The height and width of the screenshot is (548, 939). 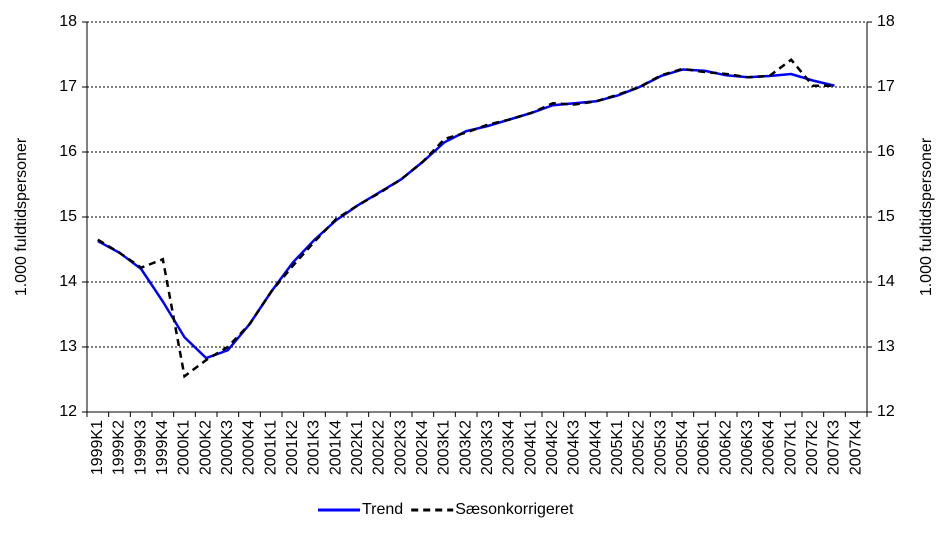 What do you see at coordinates (68, 216) in the screenshot?
I see `y-tick-label: 15` at bounding box center [68, 216].